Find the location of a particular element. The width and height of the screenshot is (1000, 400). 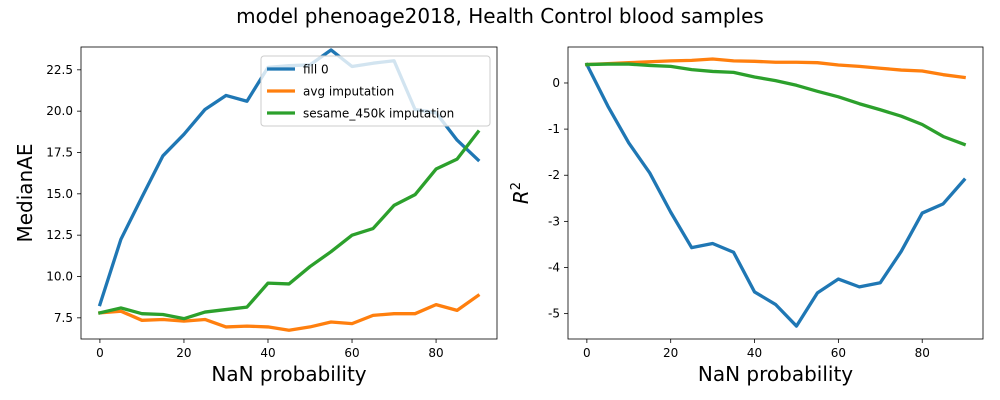

y-tick-label: 15.0 is located at coordinates (59, 194).